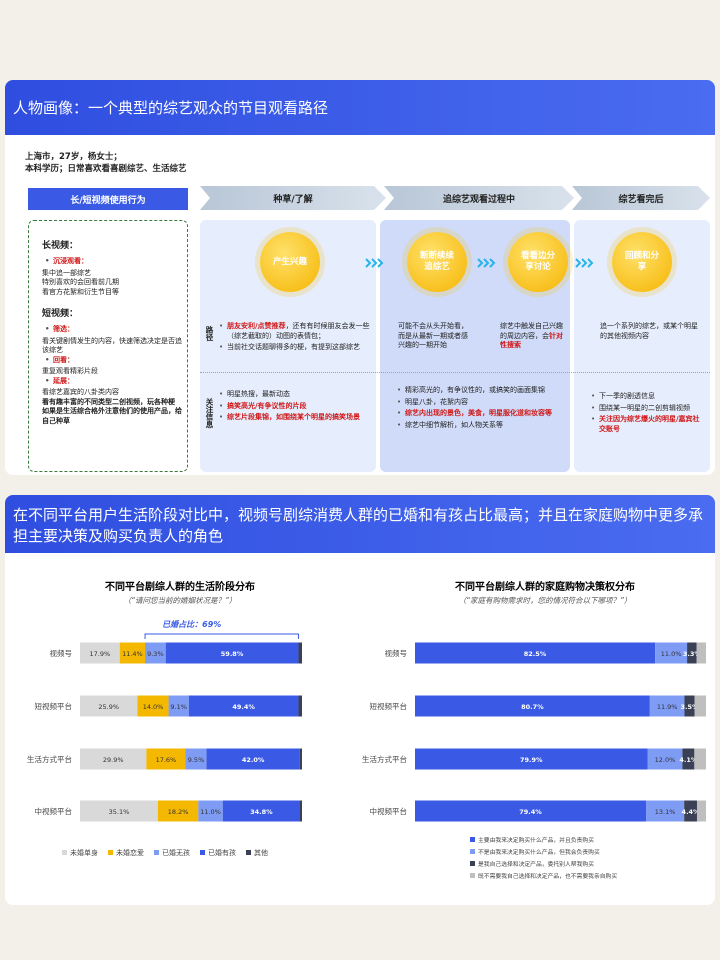 The width and height of the screenshot is (720, 960). What do you see at coordinates (130, 852) in the screenshot?
I see `legend-label: 未婚恋爱` at bounding box center [130, 852].